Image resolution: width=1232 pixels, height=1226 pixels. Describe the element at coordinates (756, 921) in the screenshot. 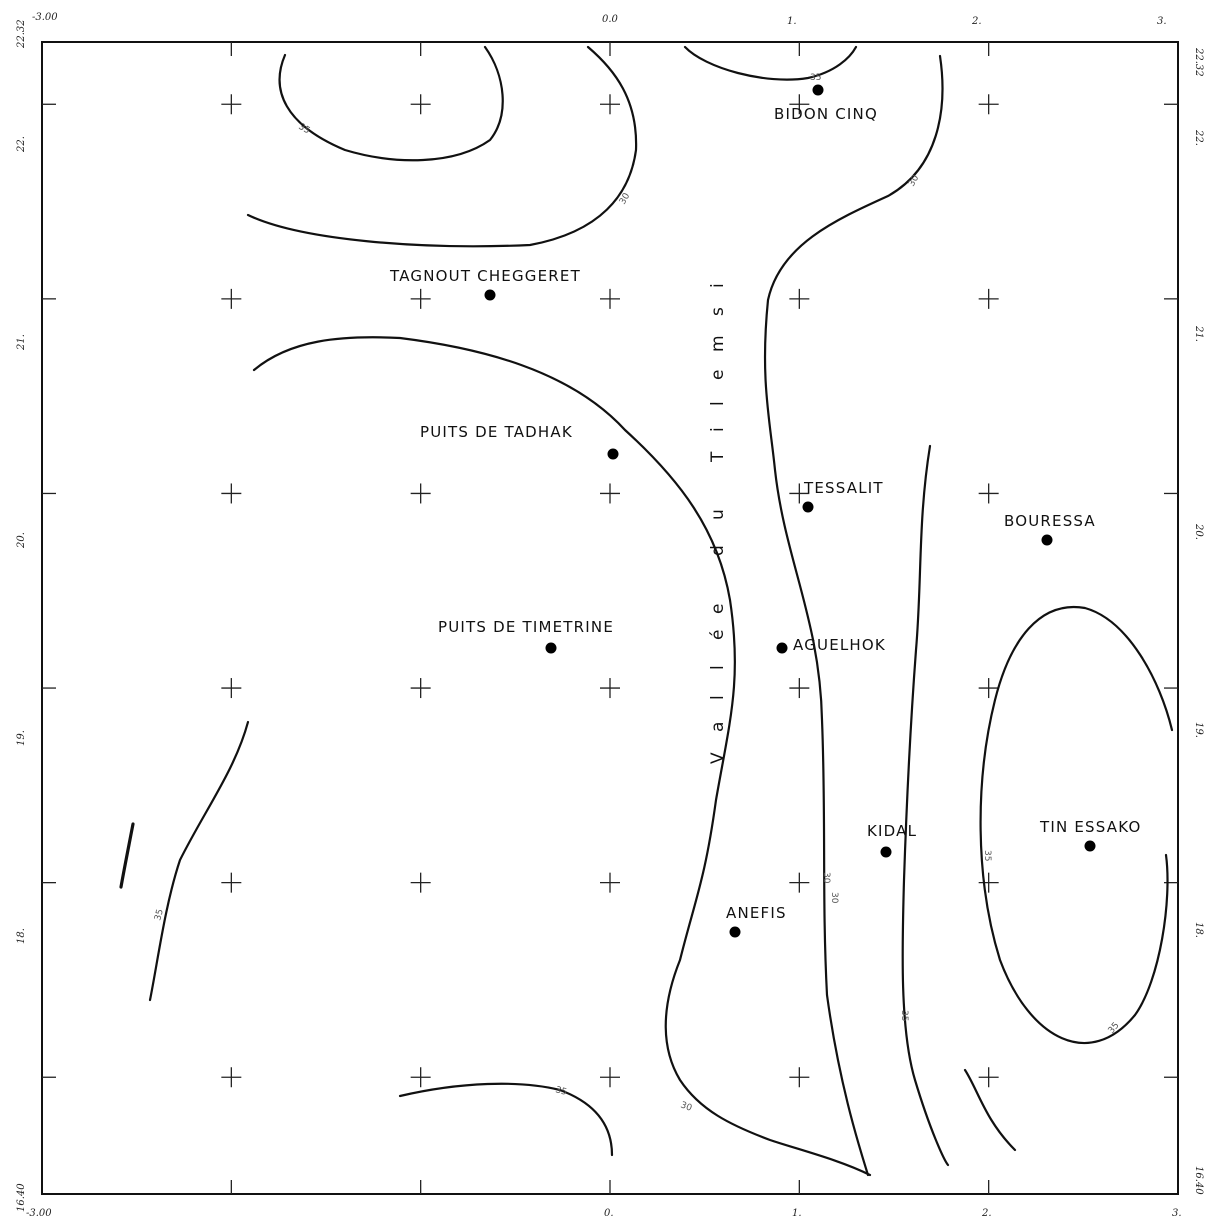

I see `place-anefis: ANEFIS` at that location.